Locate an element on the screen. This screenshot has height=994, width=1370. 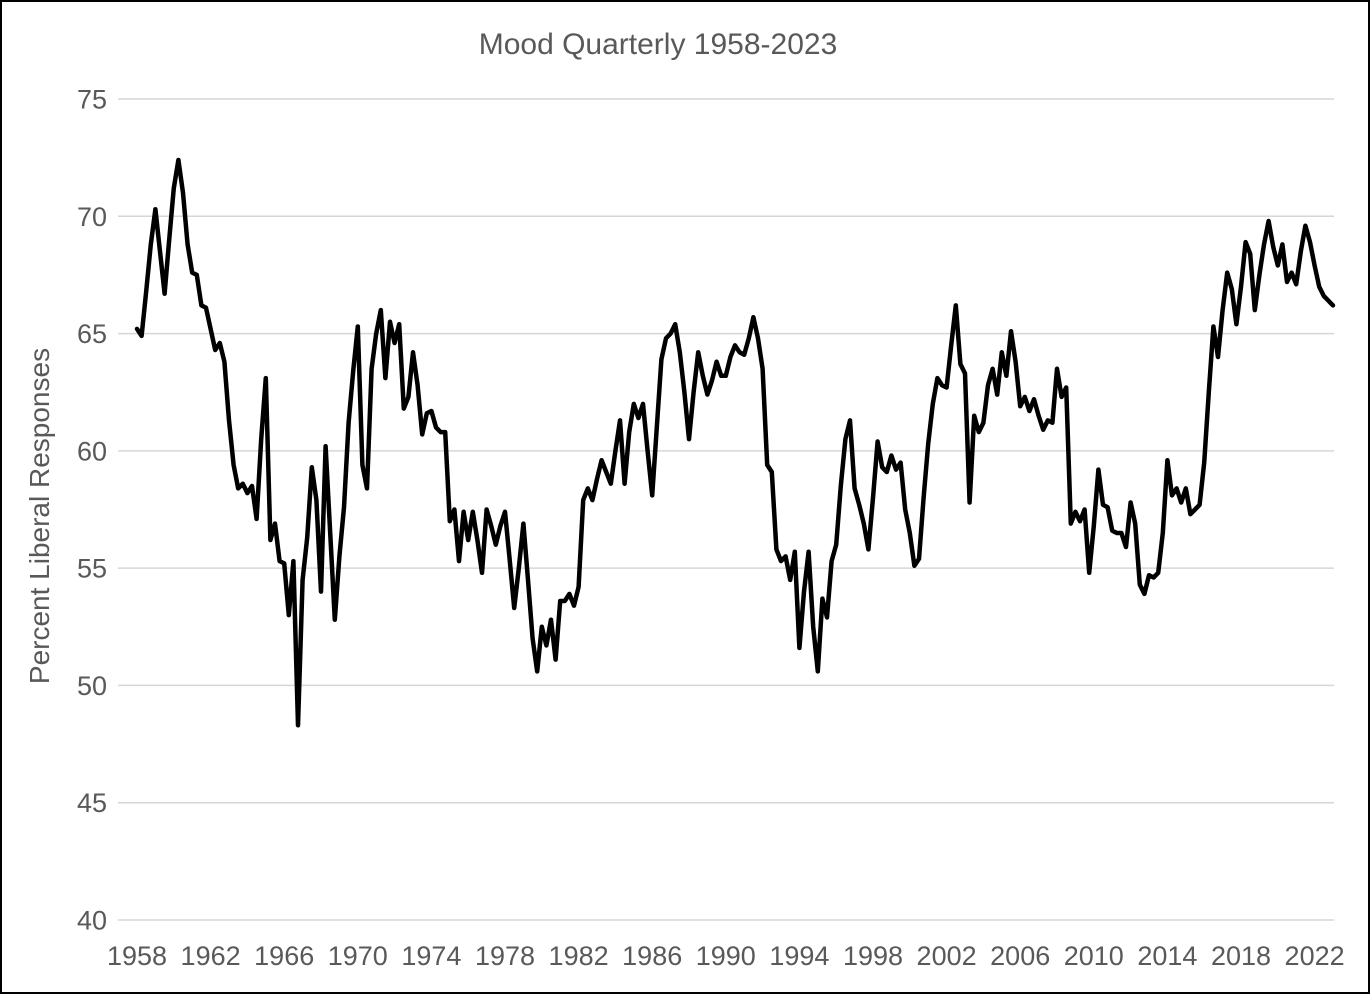
y-tick-label: 60 is located at coordinates (92, 451).